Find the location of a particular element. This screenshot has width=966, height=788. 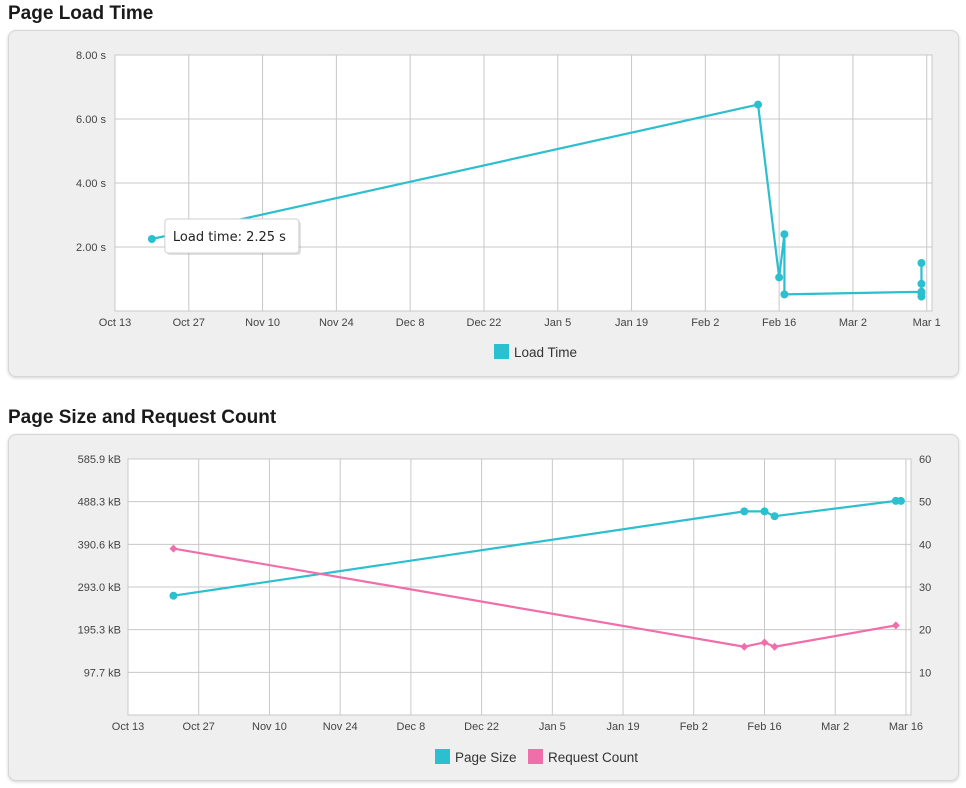

y-tick-label: 4.00 s is located at coordinates (91, 184).